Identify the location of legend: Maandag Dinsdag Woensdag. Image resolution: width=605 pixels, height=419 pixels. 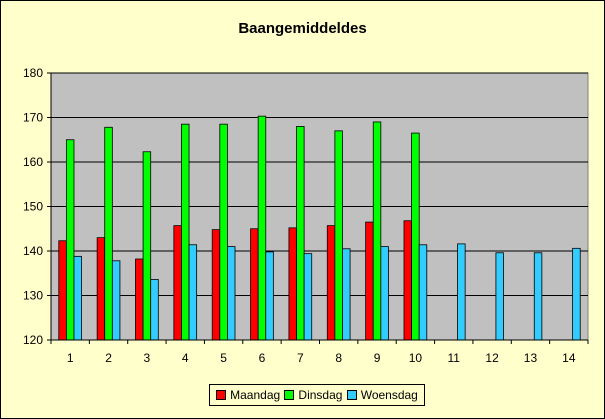
(317, 395).